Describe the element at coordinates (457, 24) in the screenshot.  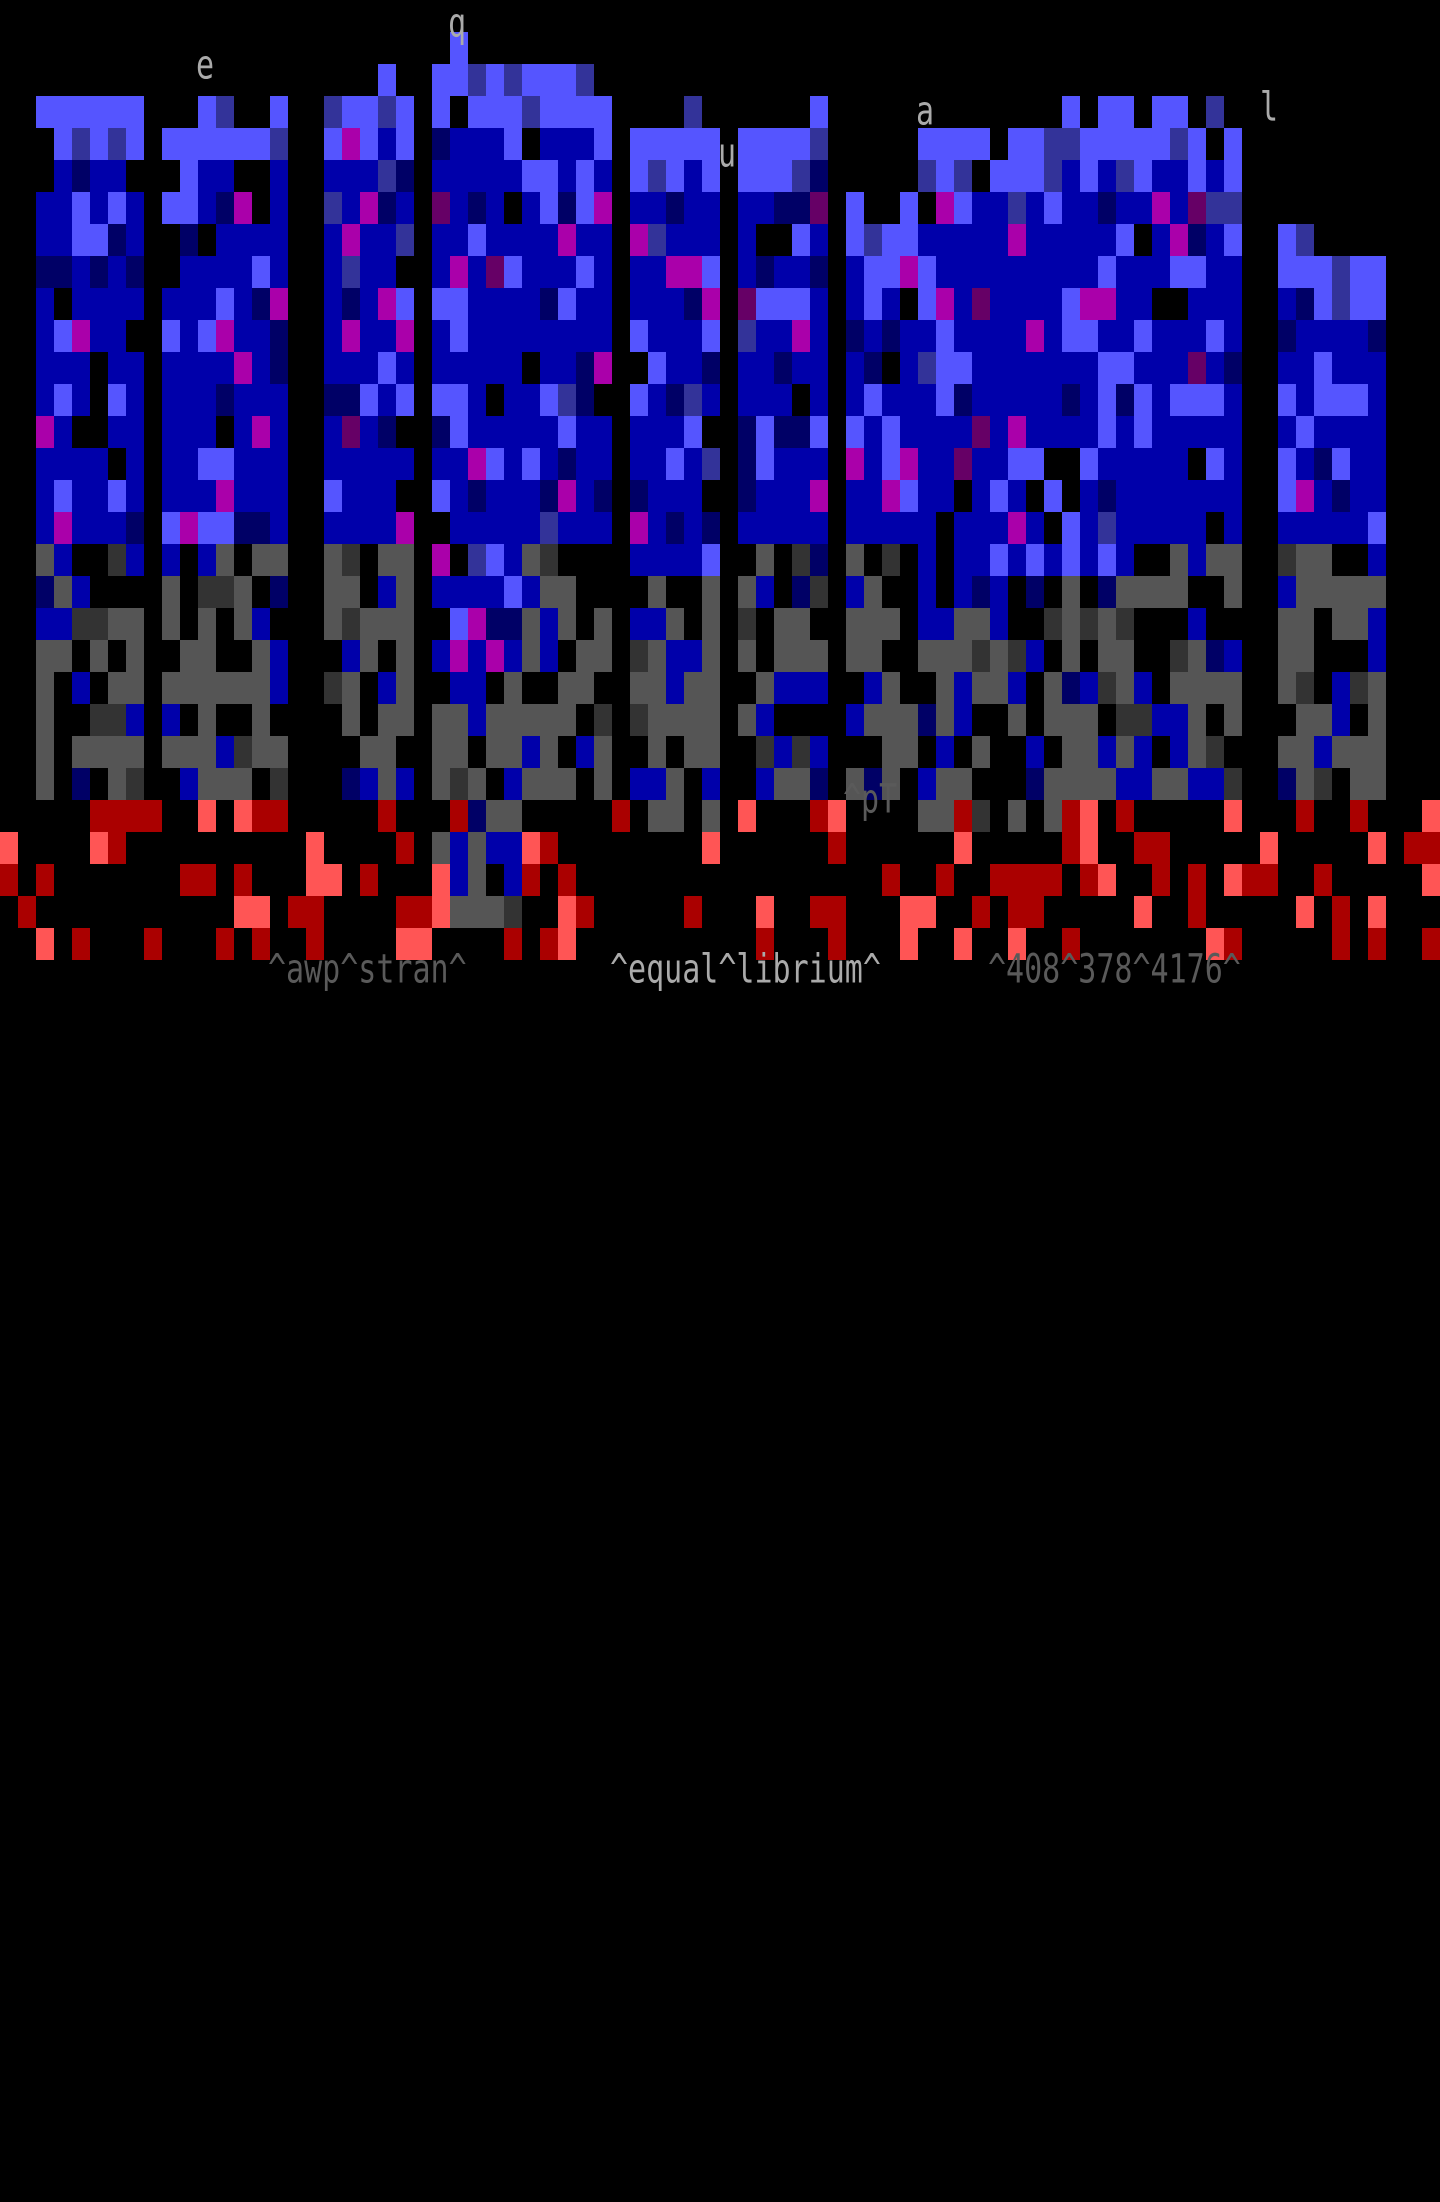
I see `letter-q: q` at that location.